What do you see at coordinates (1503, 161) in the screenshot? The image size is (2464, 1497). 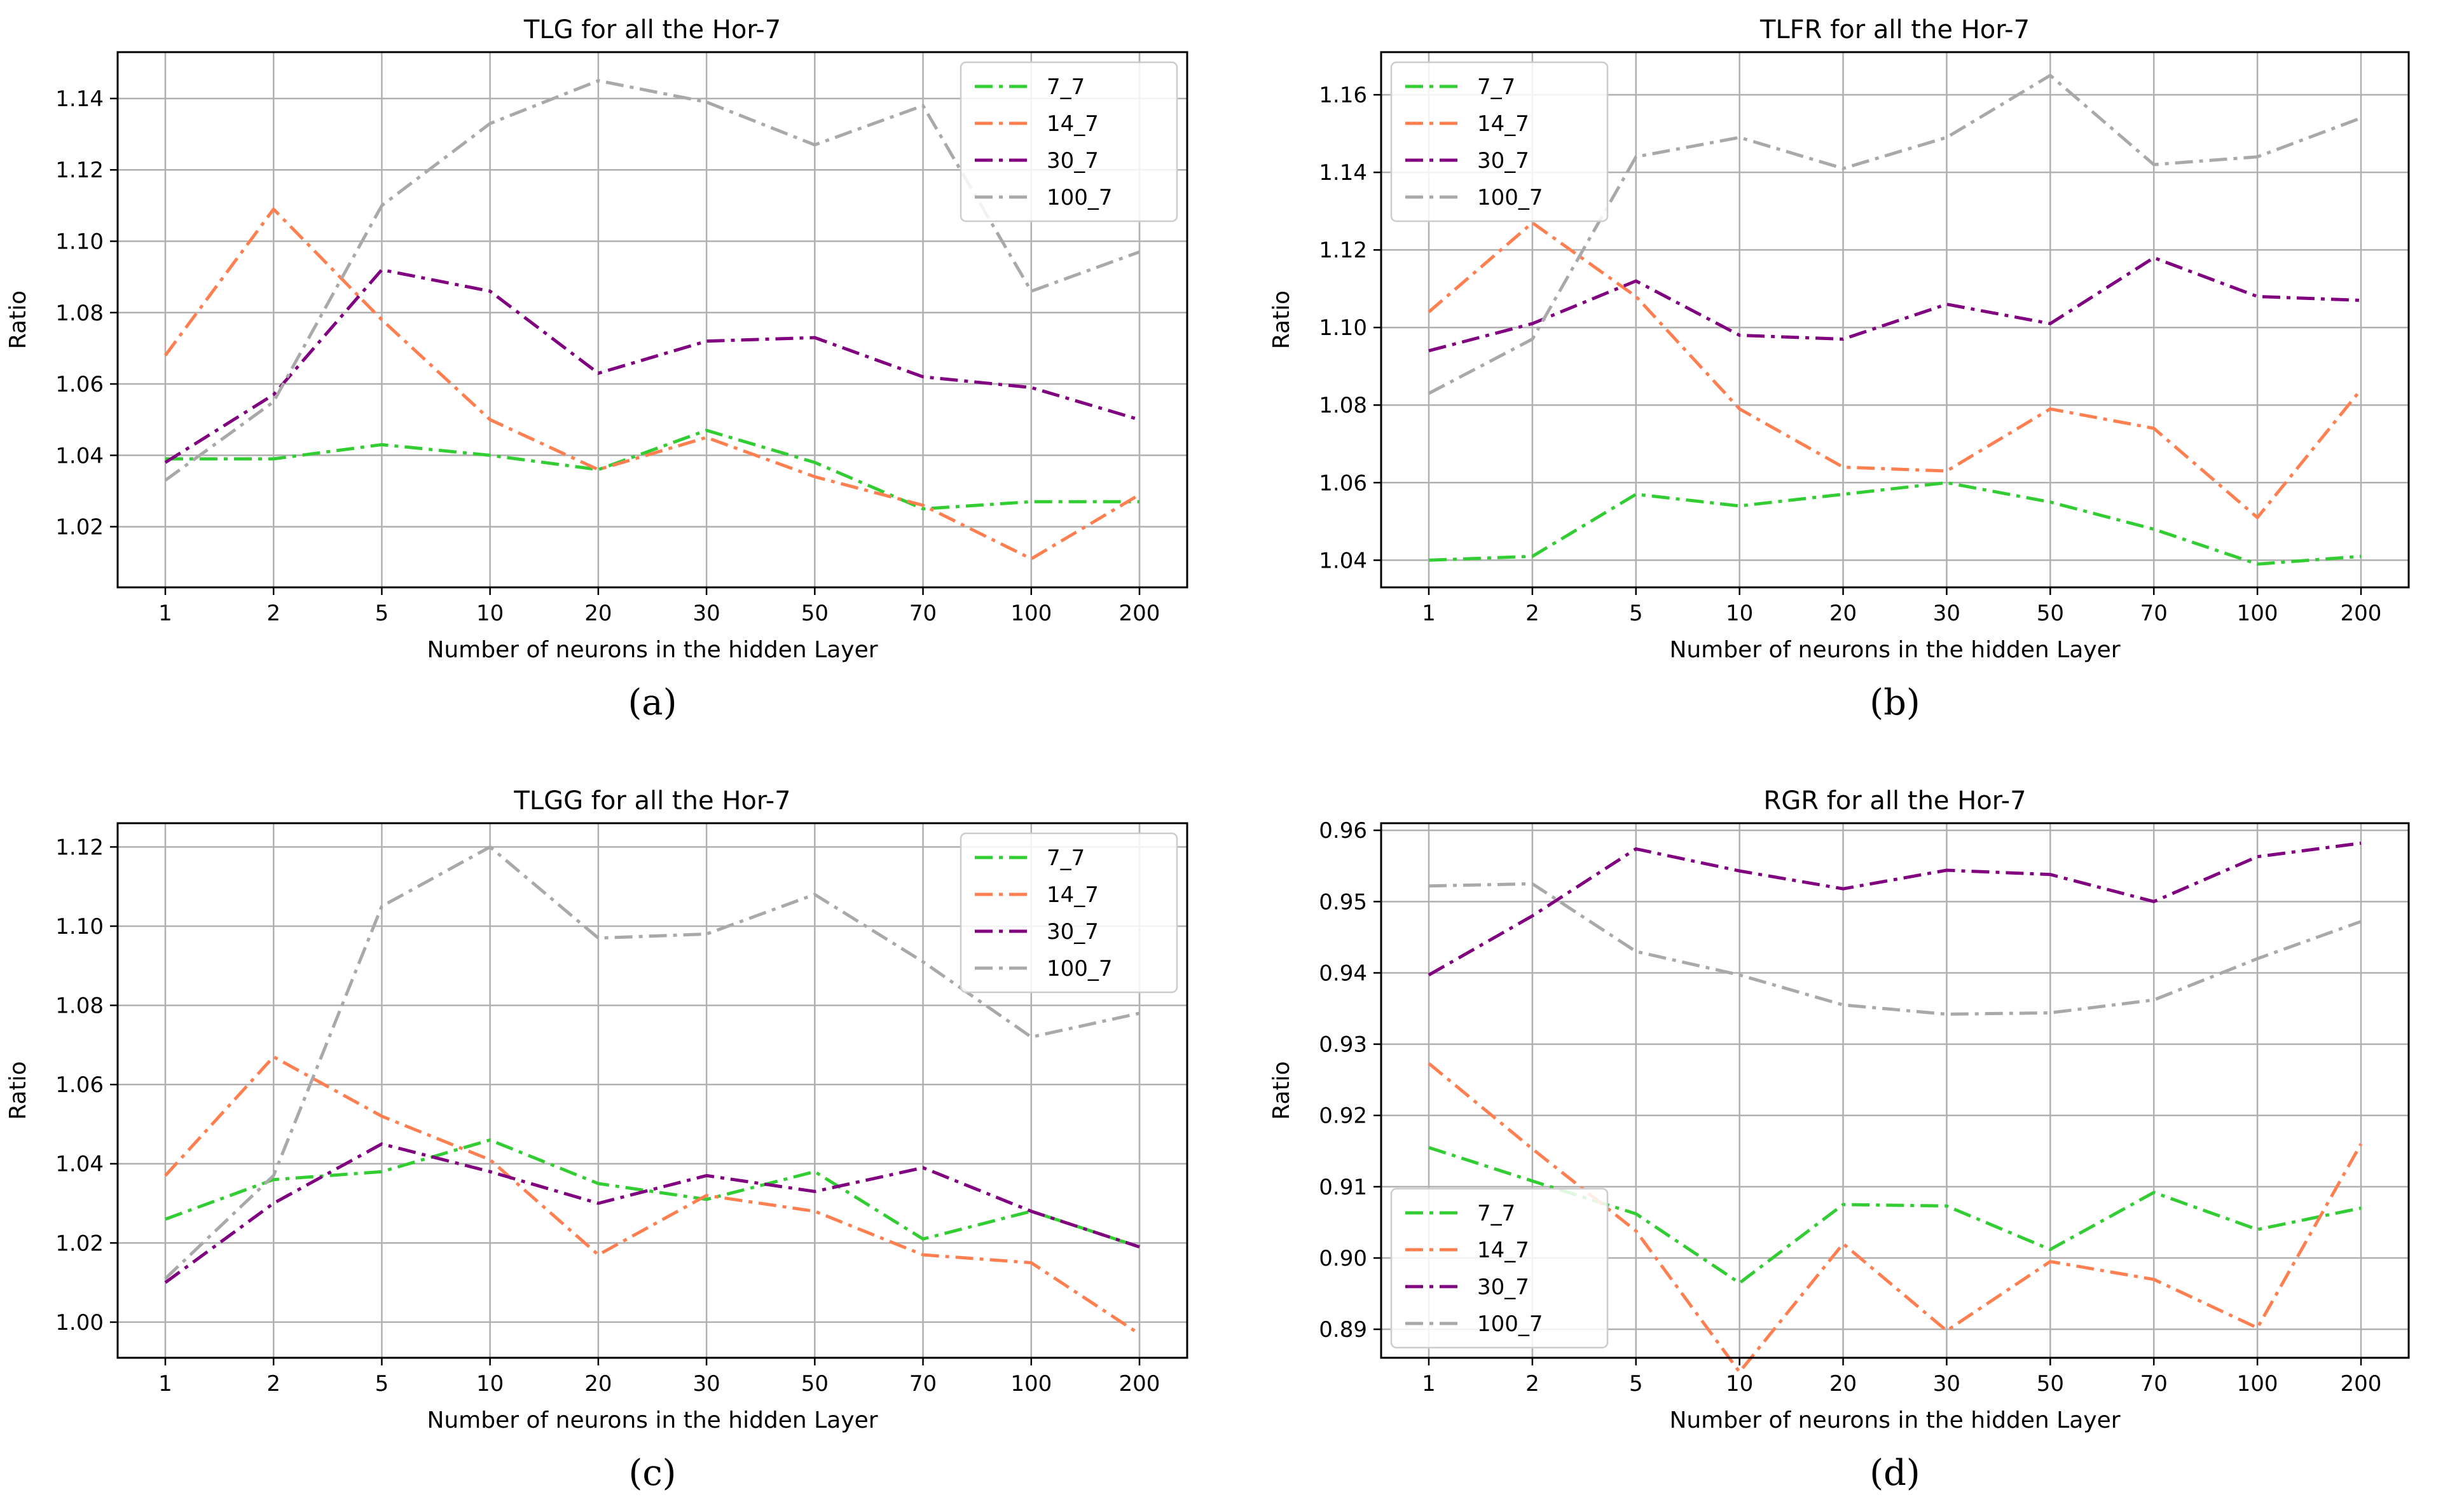 I see `legend-label: 30_7` at bounding box center [1503, 161].